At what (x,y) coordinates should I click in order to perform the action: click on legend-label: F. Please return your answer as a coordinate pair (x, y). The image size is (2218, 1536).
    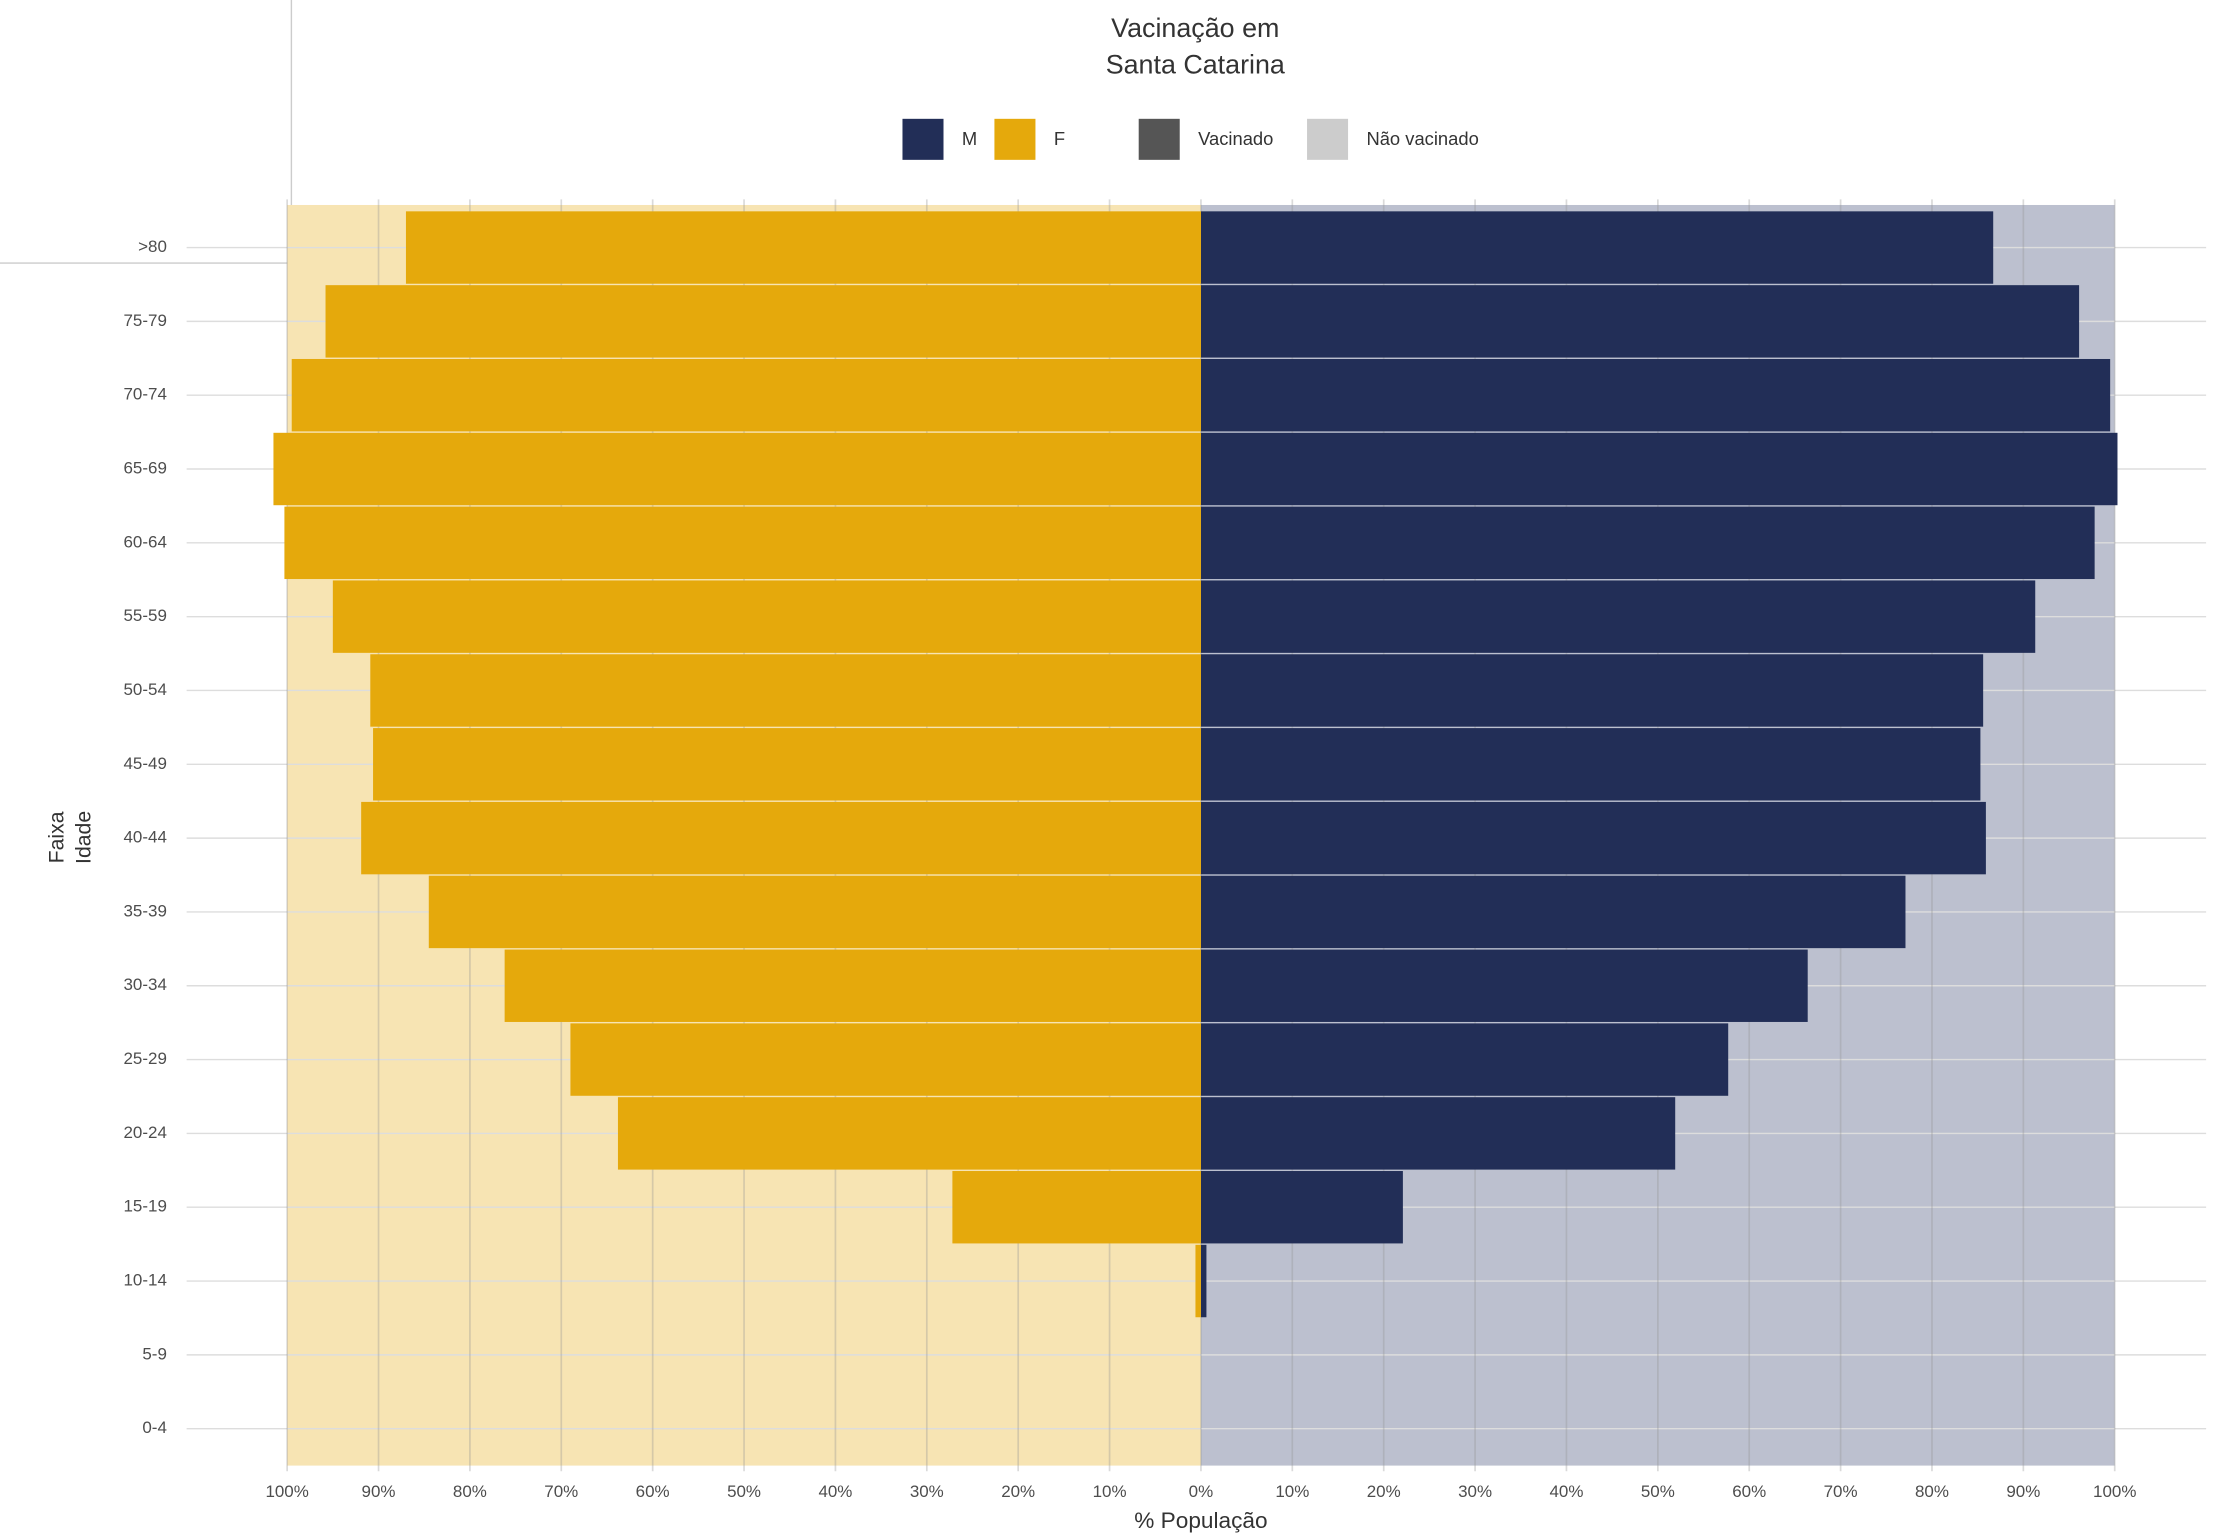
    Looking at the image, I should click on (1059, 138).